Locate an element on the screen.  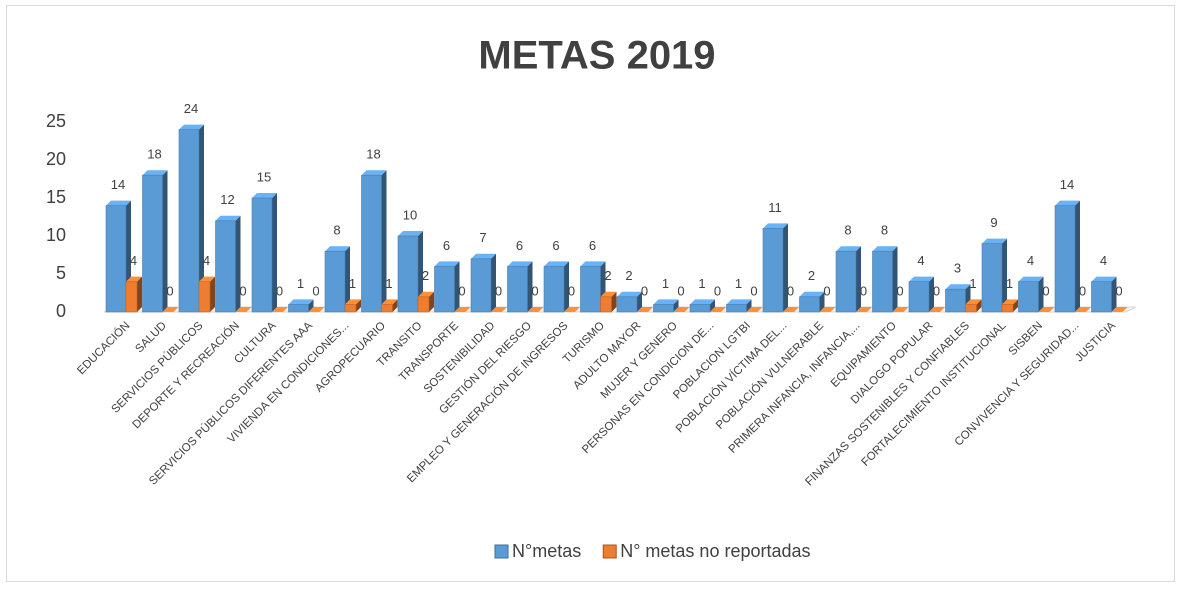
data-label: 7 is located at coordinates (482, 237).